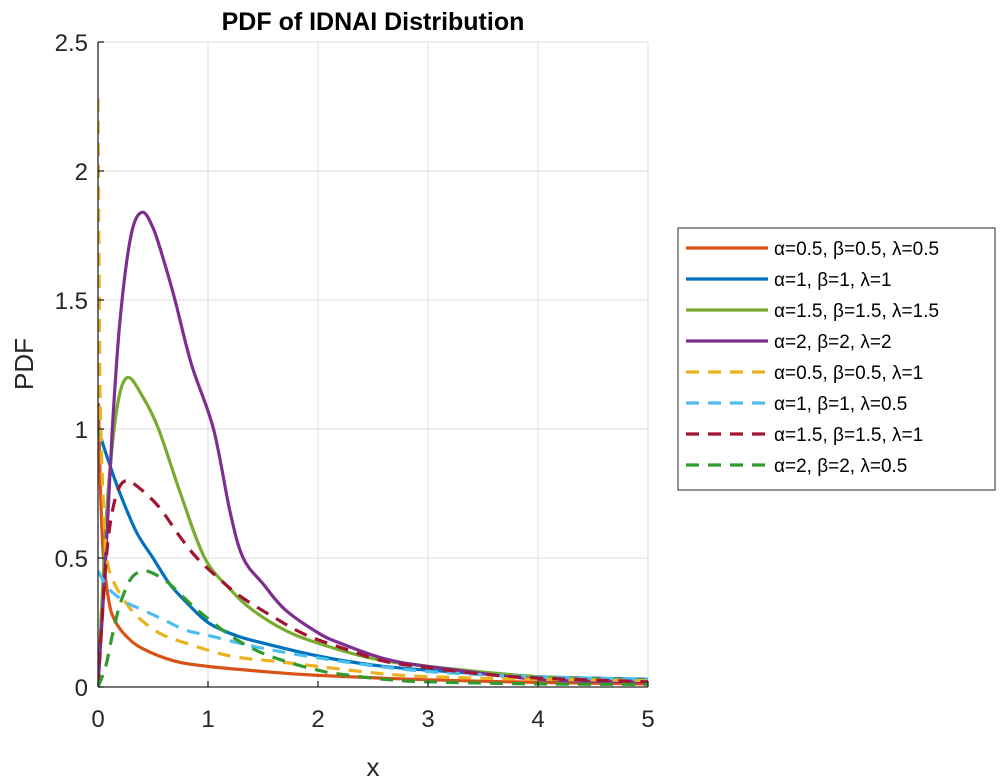 The width and height of the screenshot is (1004, 780). I want to click on chart-title: PDF of IDNAI Distribution, so click(373, 22).